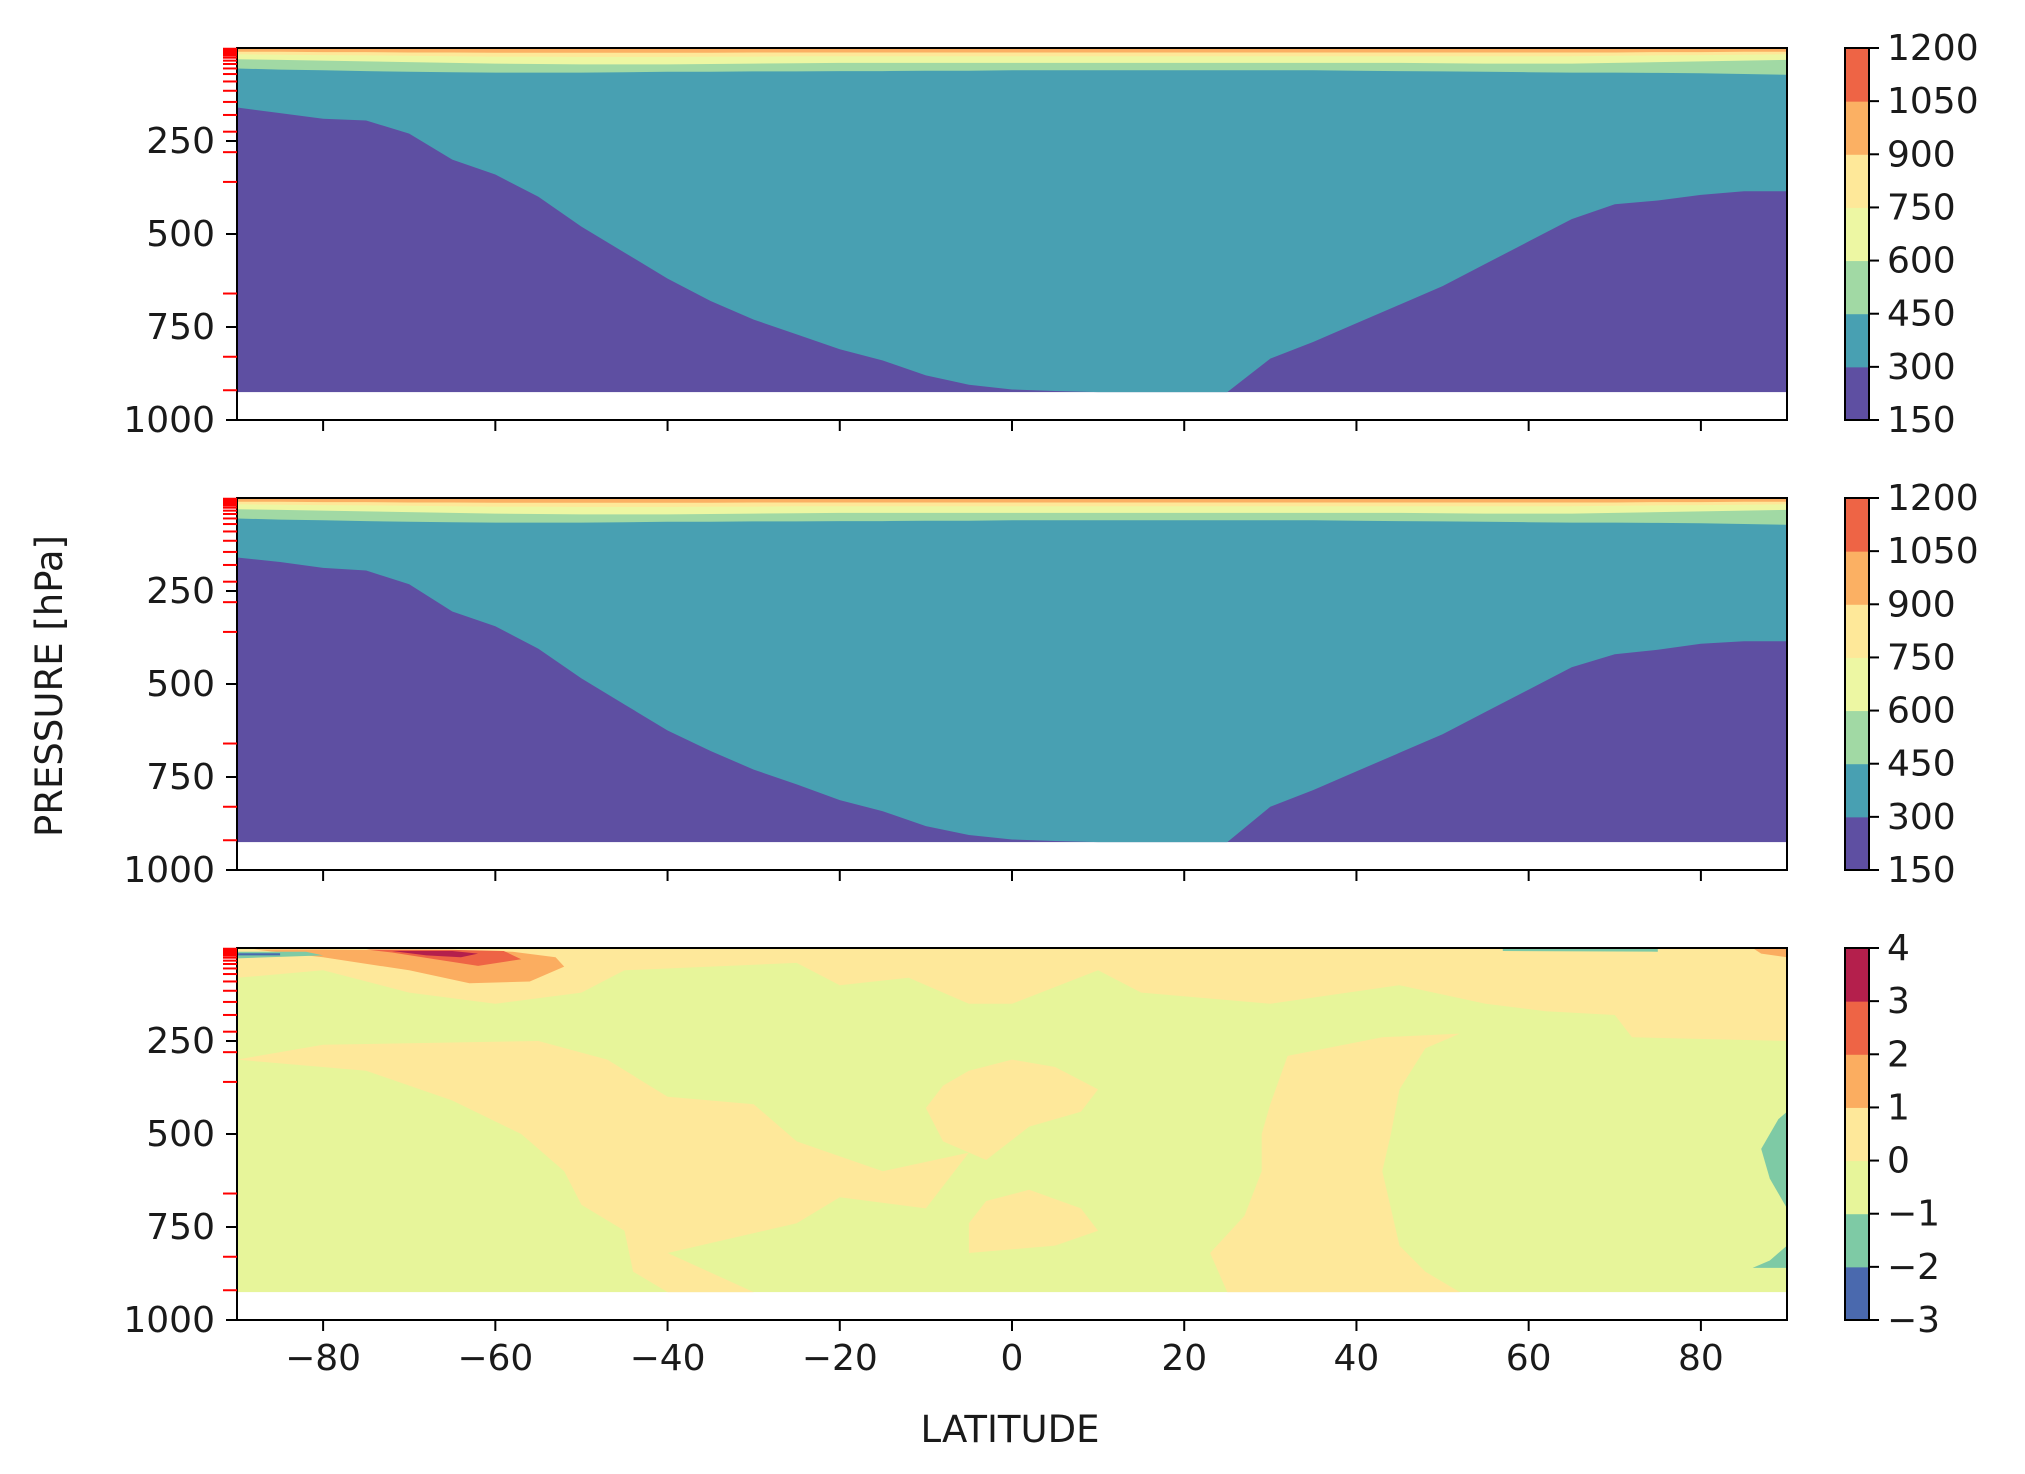  Describe the element at coordinates (1898, 1054) in the screenshot. I see `colorbar-tick-label: 2` at that location.